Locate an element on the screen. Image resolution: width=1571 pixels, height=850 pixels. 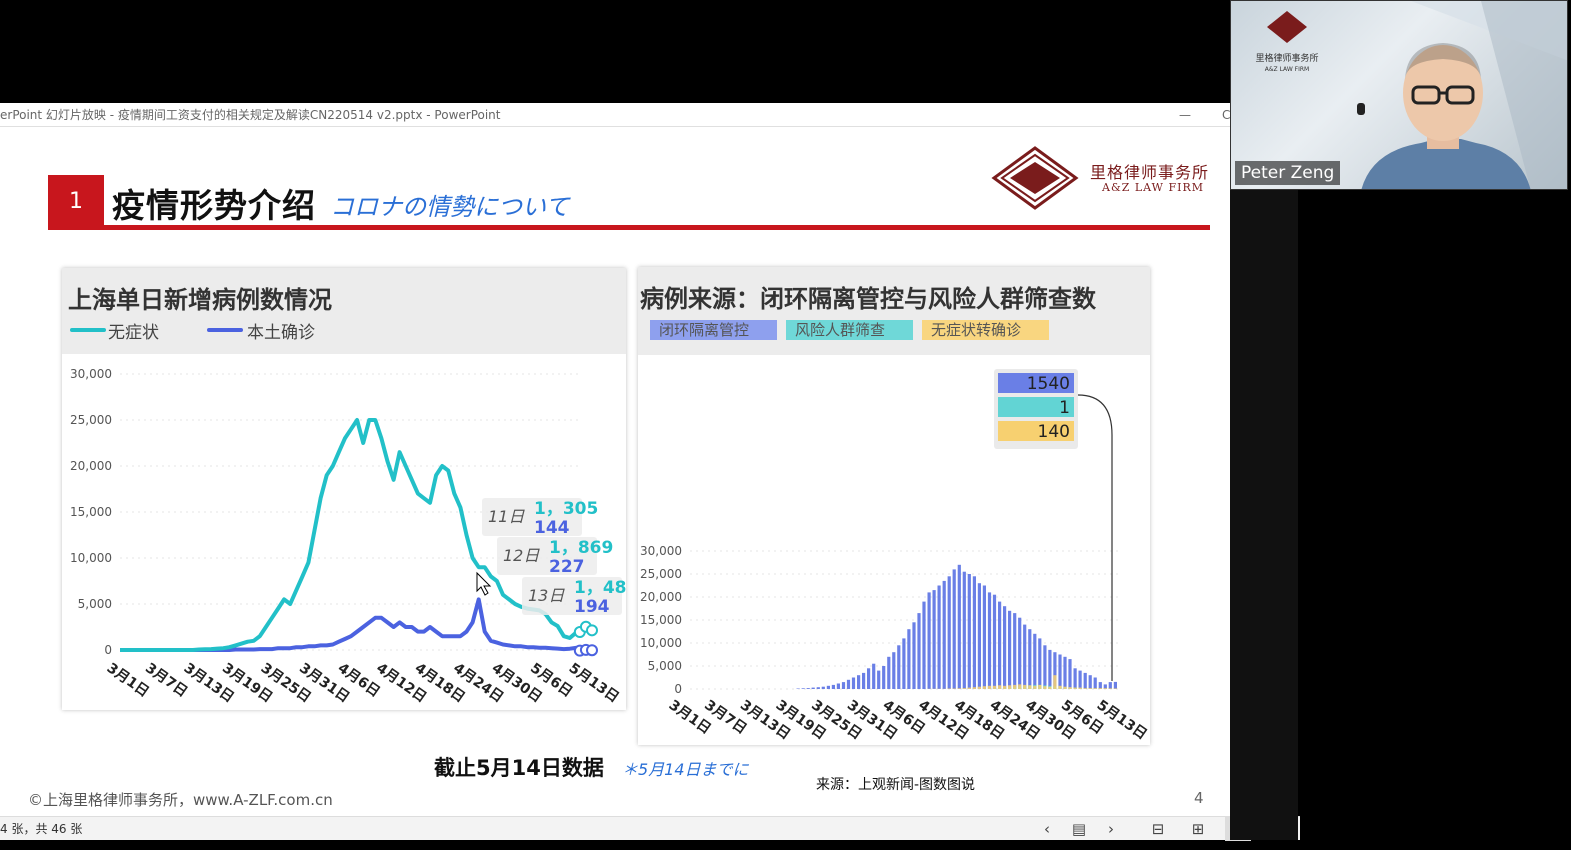
y-tick-label: 15,000 is located at coordinates (91, 512).